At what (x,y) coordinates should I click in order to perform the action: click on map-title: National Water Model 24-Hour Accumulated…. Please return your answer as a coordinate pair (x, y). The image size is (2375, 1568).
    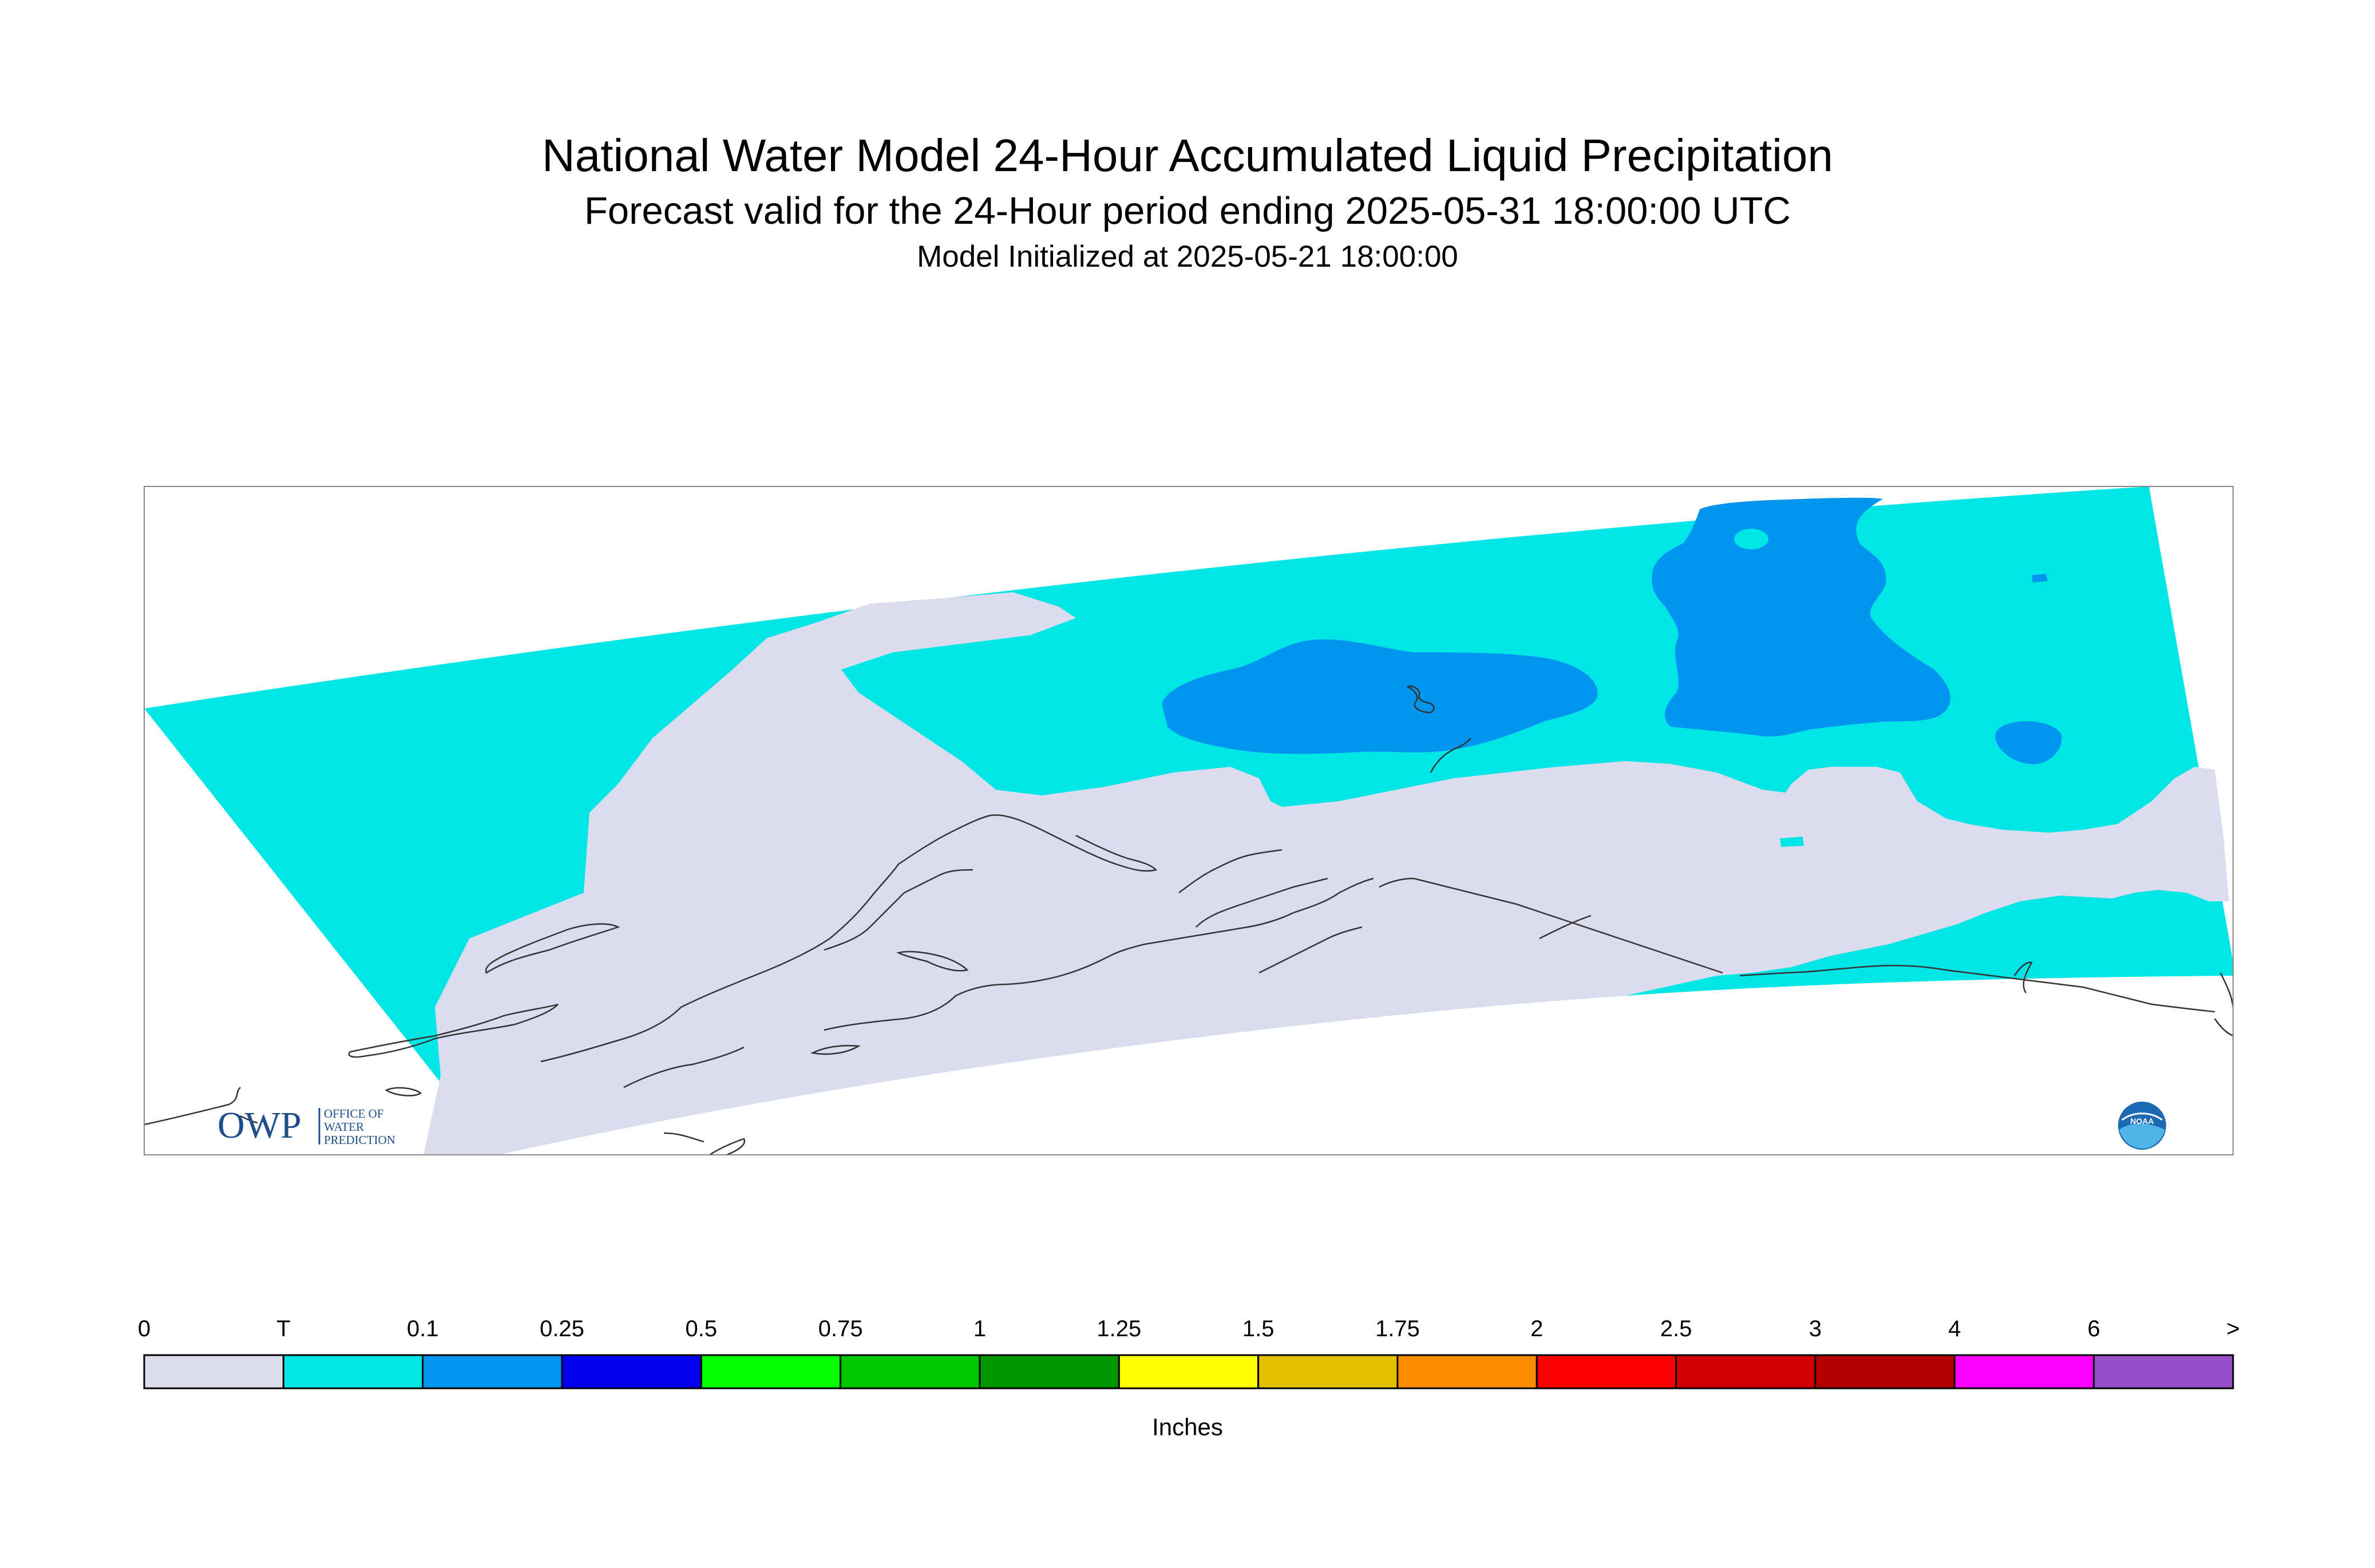
    Looking at the image, I should click on (1187, 155).